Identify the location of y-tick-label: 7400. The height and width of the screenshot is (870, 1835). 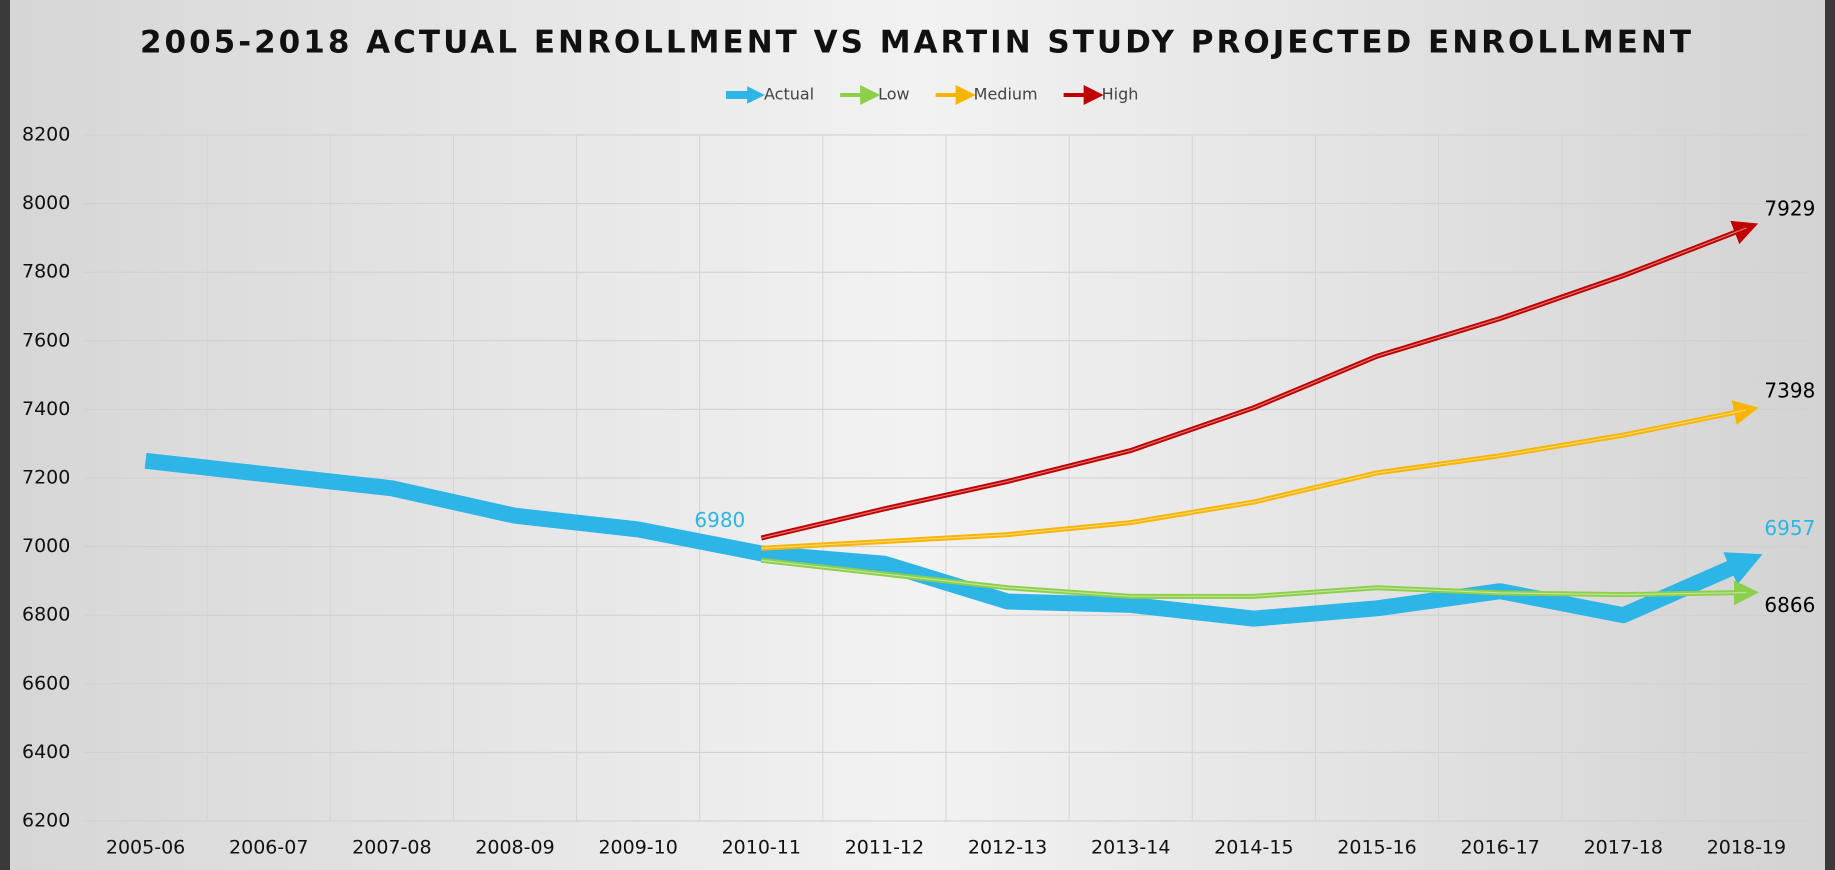
(46, 409).